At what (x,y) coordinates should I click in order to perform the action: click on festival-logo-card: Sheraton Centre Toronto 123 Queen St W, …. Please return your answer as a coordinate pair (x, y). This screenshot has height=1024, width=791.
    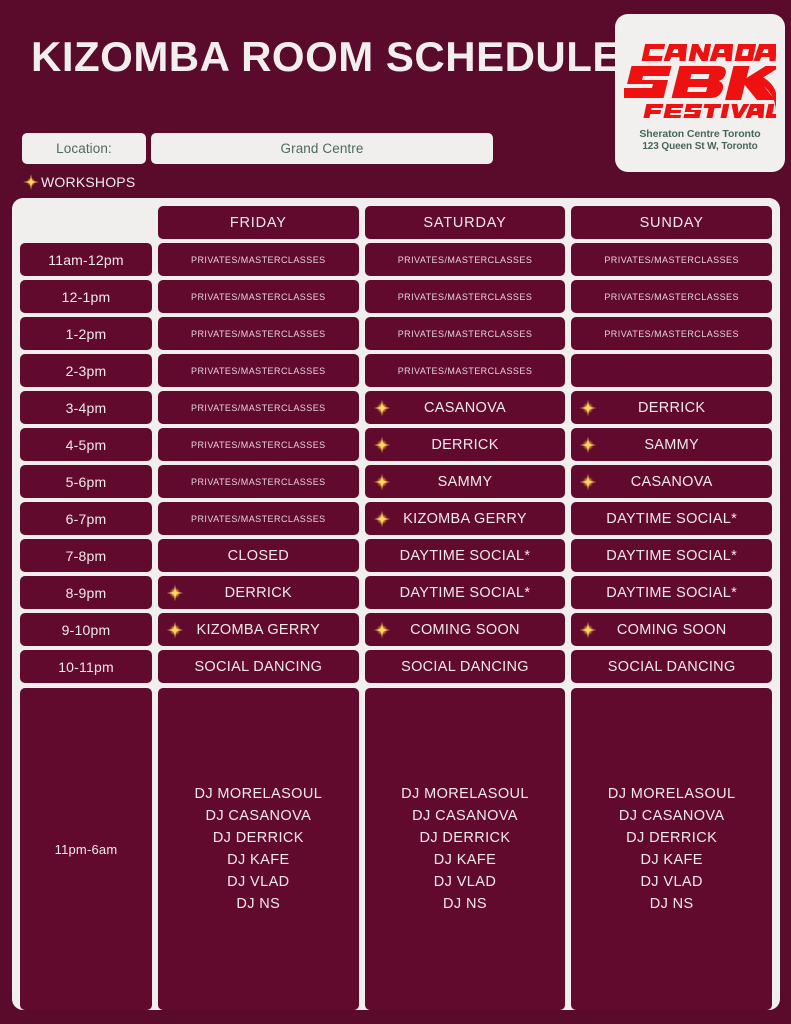
    Looking at the image, I should click on (700, 93).